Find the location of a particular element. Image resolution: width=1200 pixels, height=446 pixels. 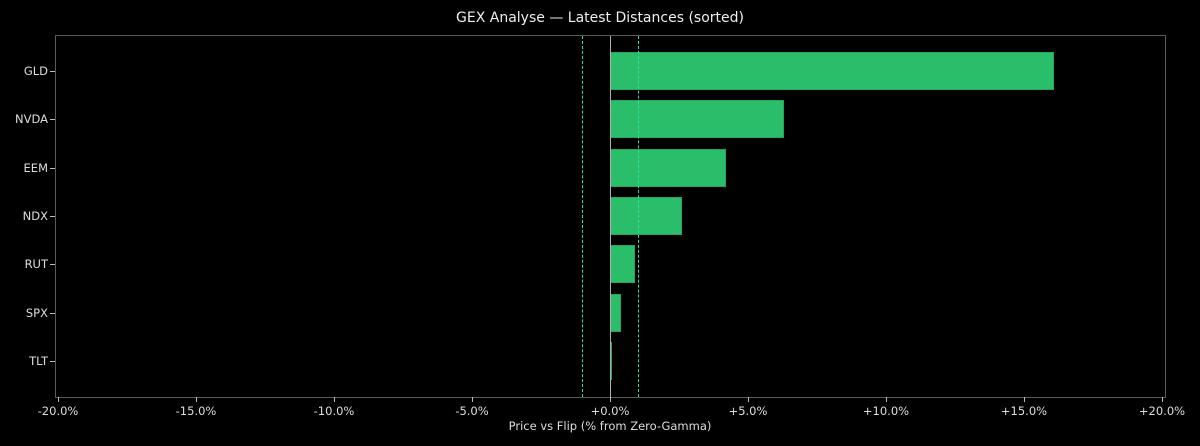

y-tick-label: RUT is located at coordinates (36, 264).